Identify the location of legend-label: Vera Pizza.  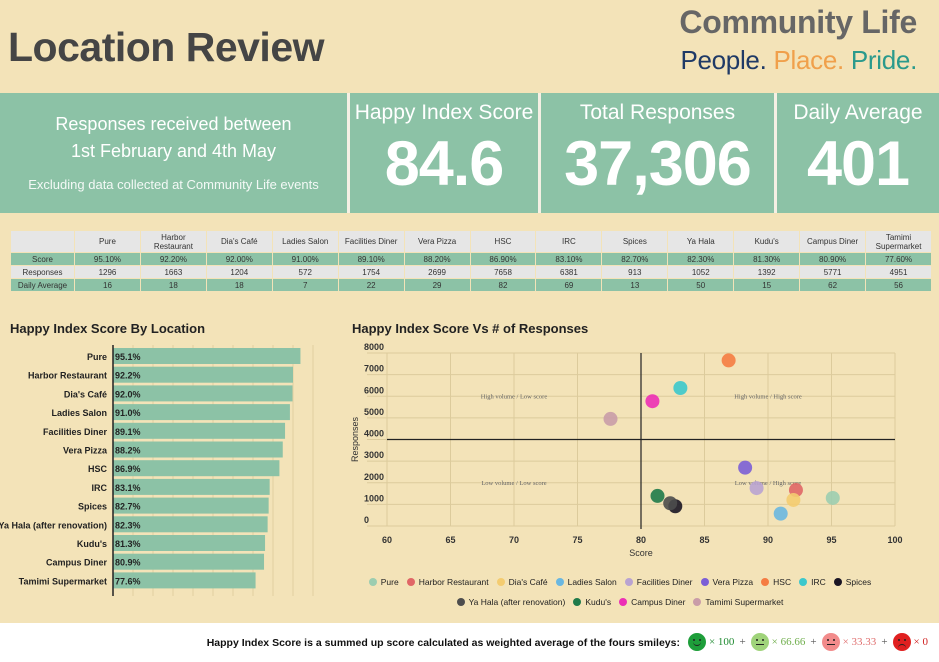
(733, 582).